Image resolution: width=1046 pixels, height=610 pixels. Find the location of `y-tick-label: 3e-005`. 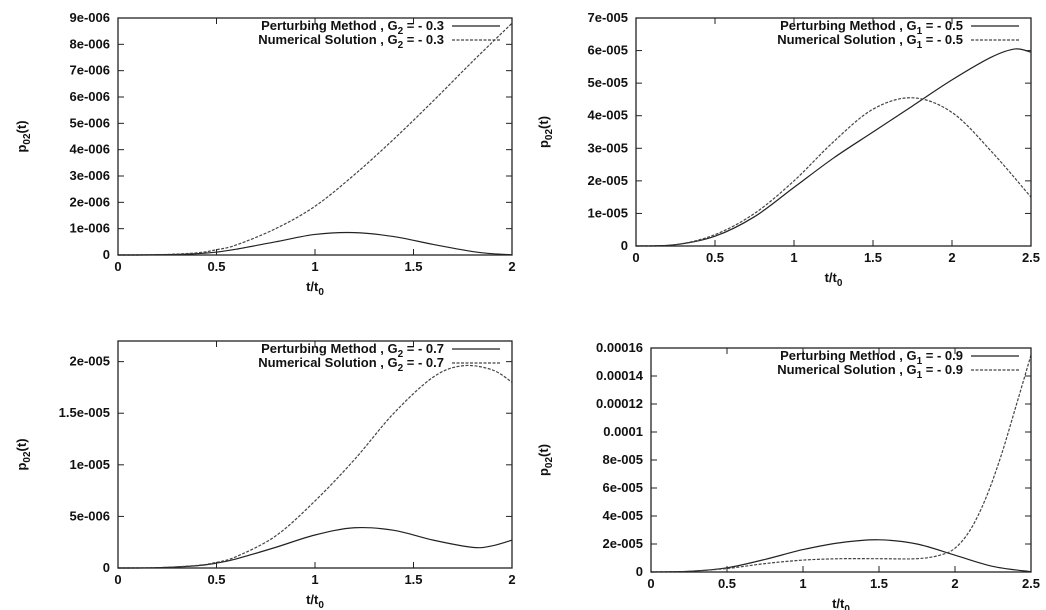

y-tick-label: 3e-005 is located at coordinates (608, 147).